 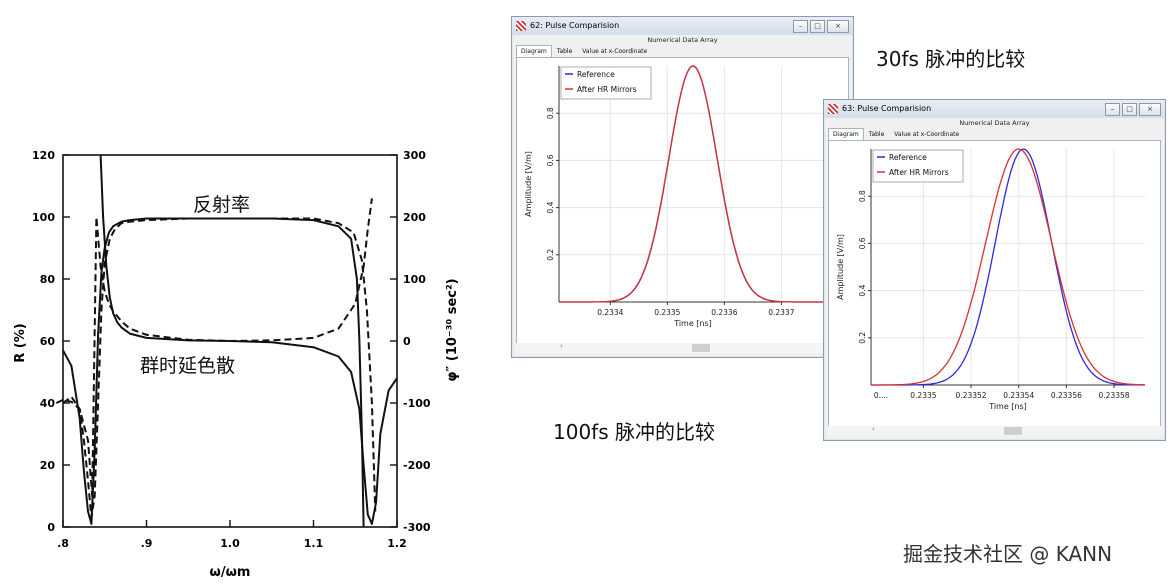 I want to click on y-tick-label-left: 40, so click(x=48, y=403).